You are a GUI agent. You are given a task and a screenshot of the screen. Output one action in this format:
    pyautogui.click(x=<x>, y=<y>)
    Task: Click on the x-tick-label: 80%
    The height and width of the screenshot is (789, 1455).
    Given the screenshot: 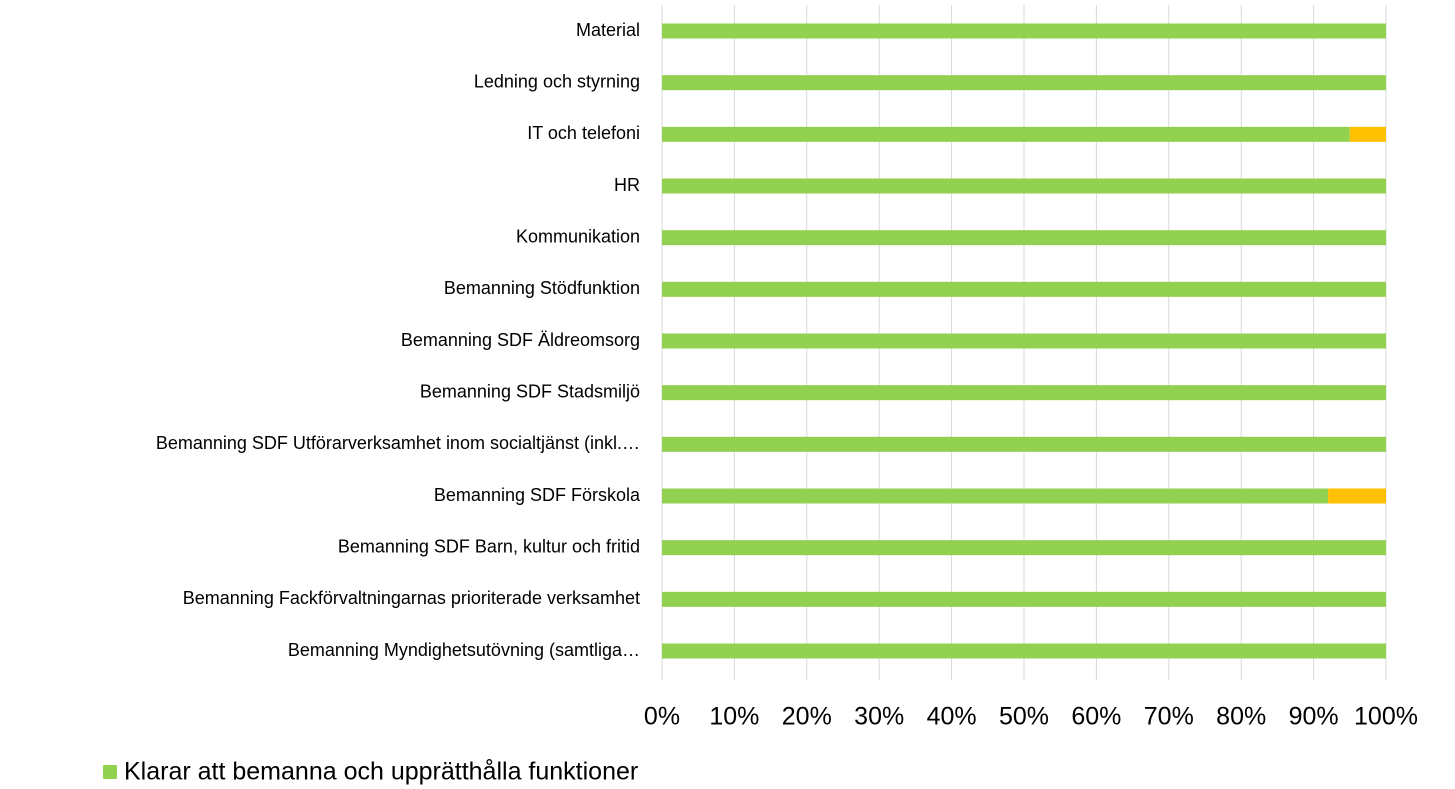 What is the action you would take?
    pyautogui.click(x=1241, y=717)
    